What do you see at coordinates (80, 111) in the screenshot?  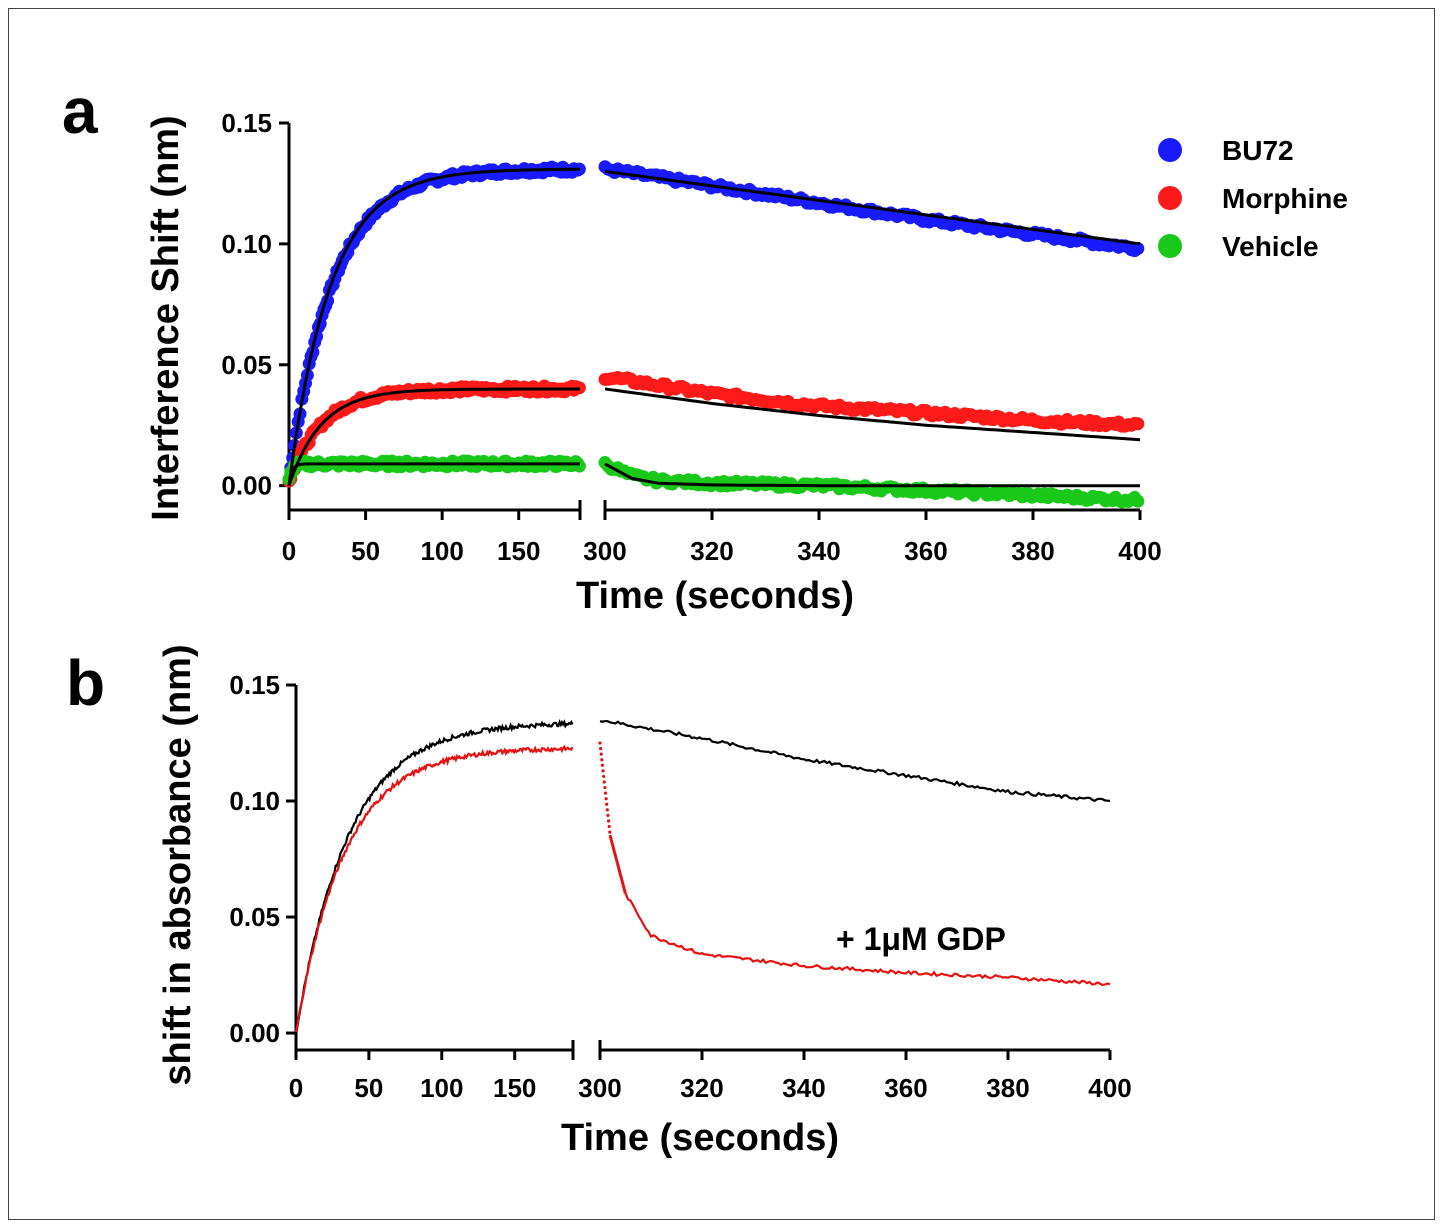 I see `panel-a-letter: a` at bounding box center [80, 111].